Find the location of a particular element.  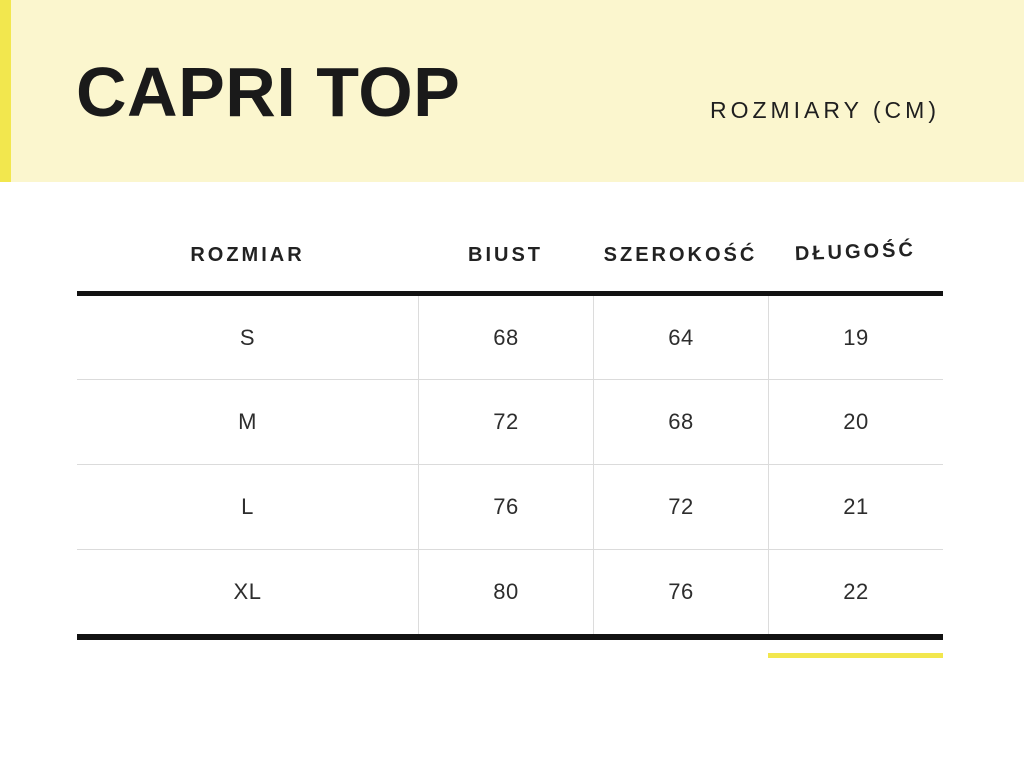

dlugosc-value-cell: 20 is located at coordinates (855, 422).